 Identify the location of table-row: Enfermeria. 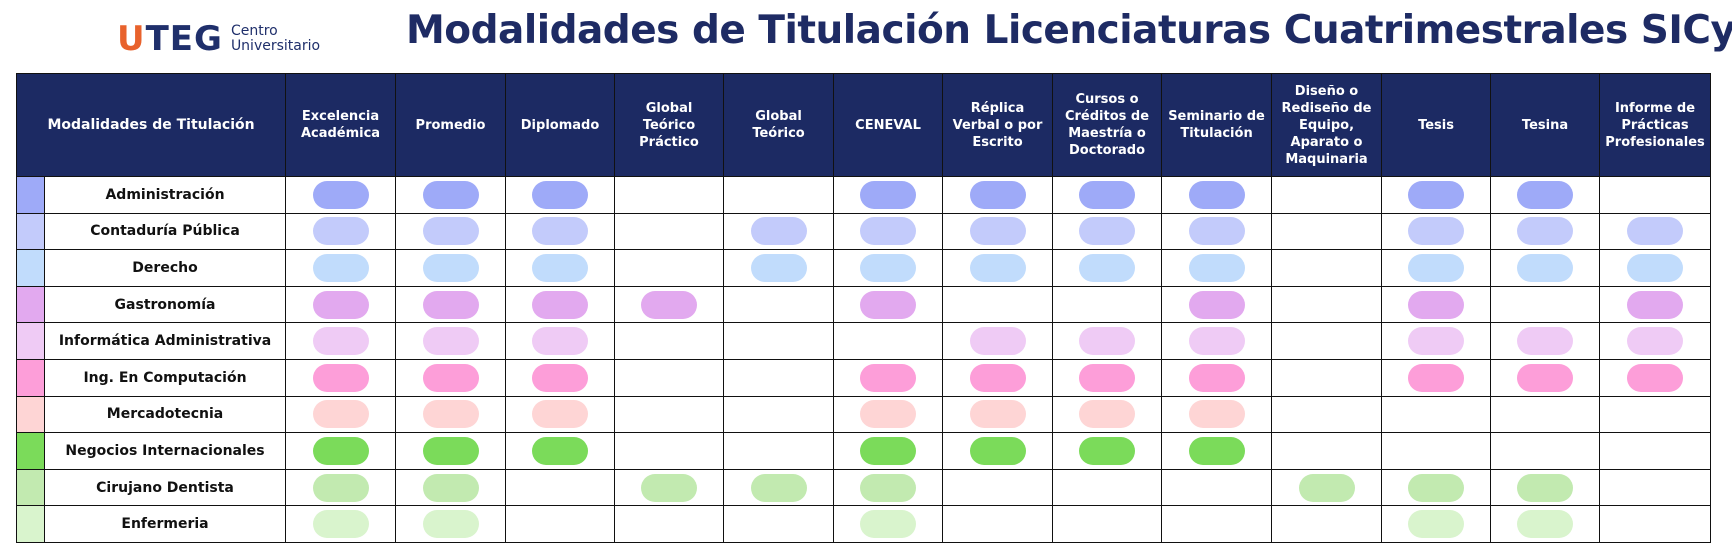
(864, 524).